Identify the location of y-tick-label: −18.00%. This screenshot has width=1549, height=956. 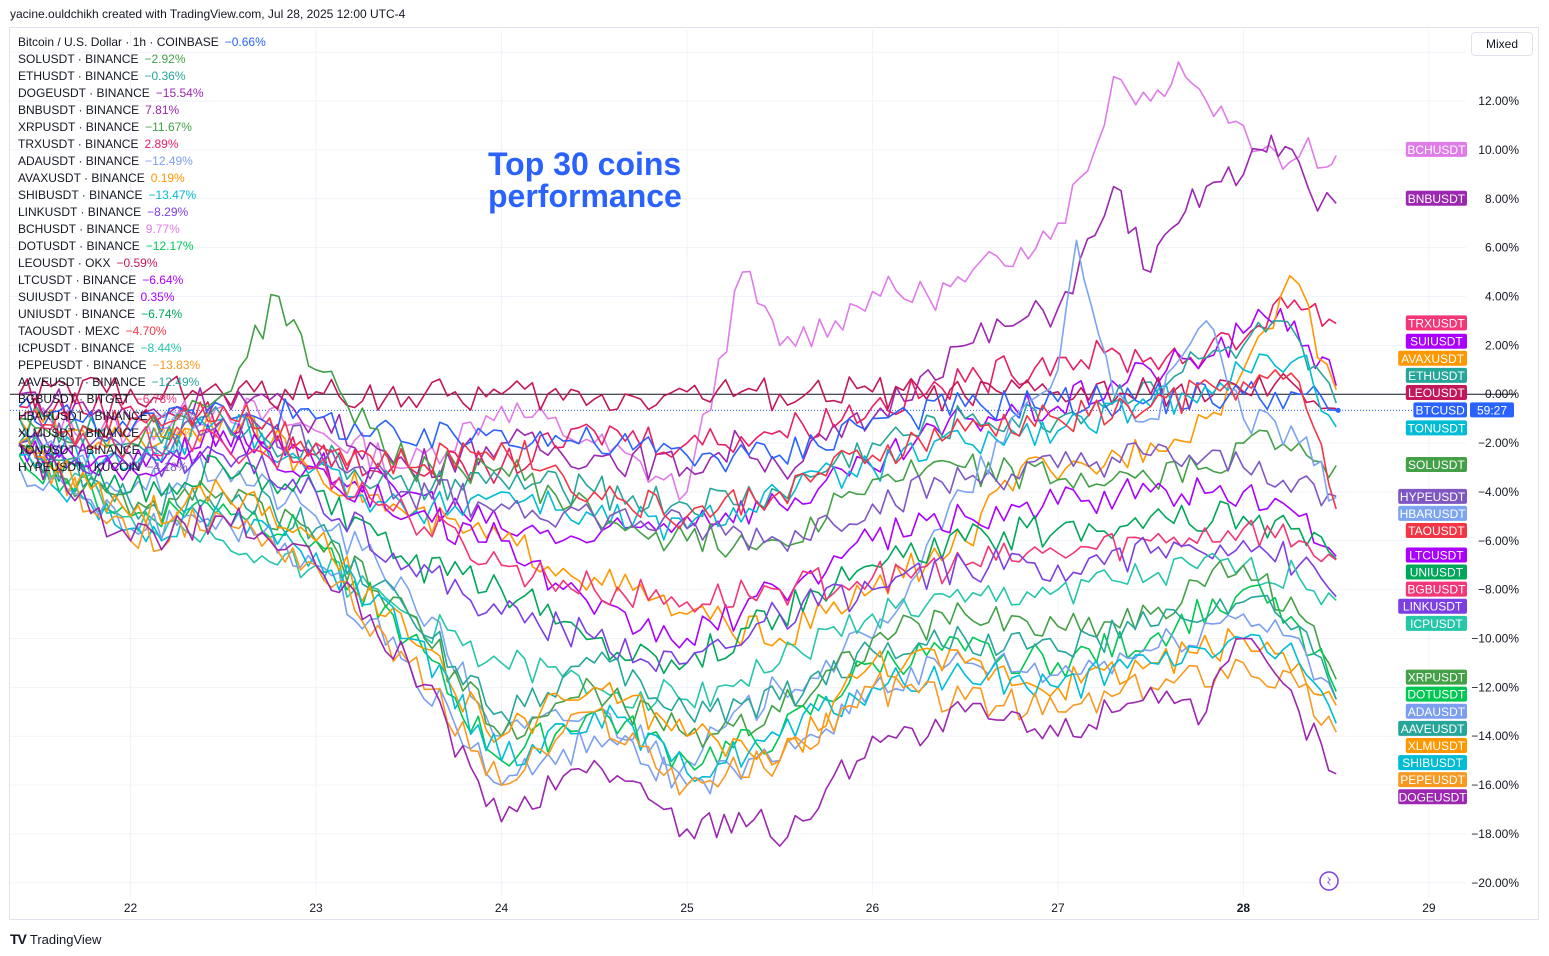
(1495, 834).